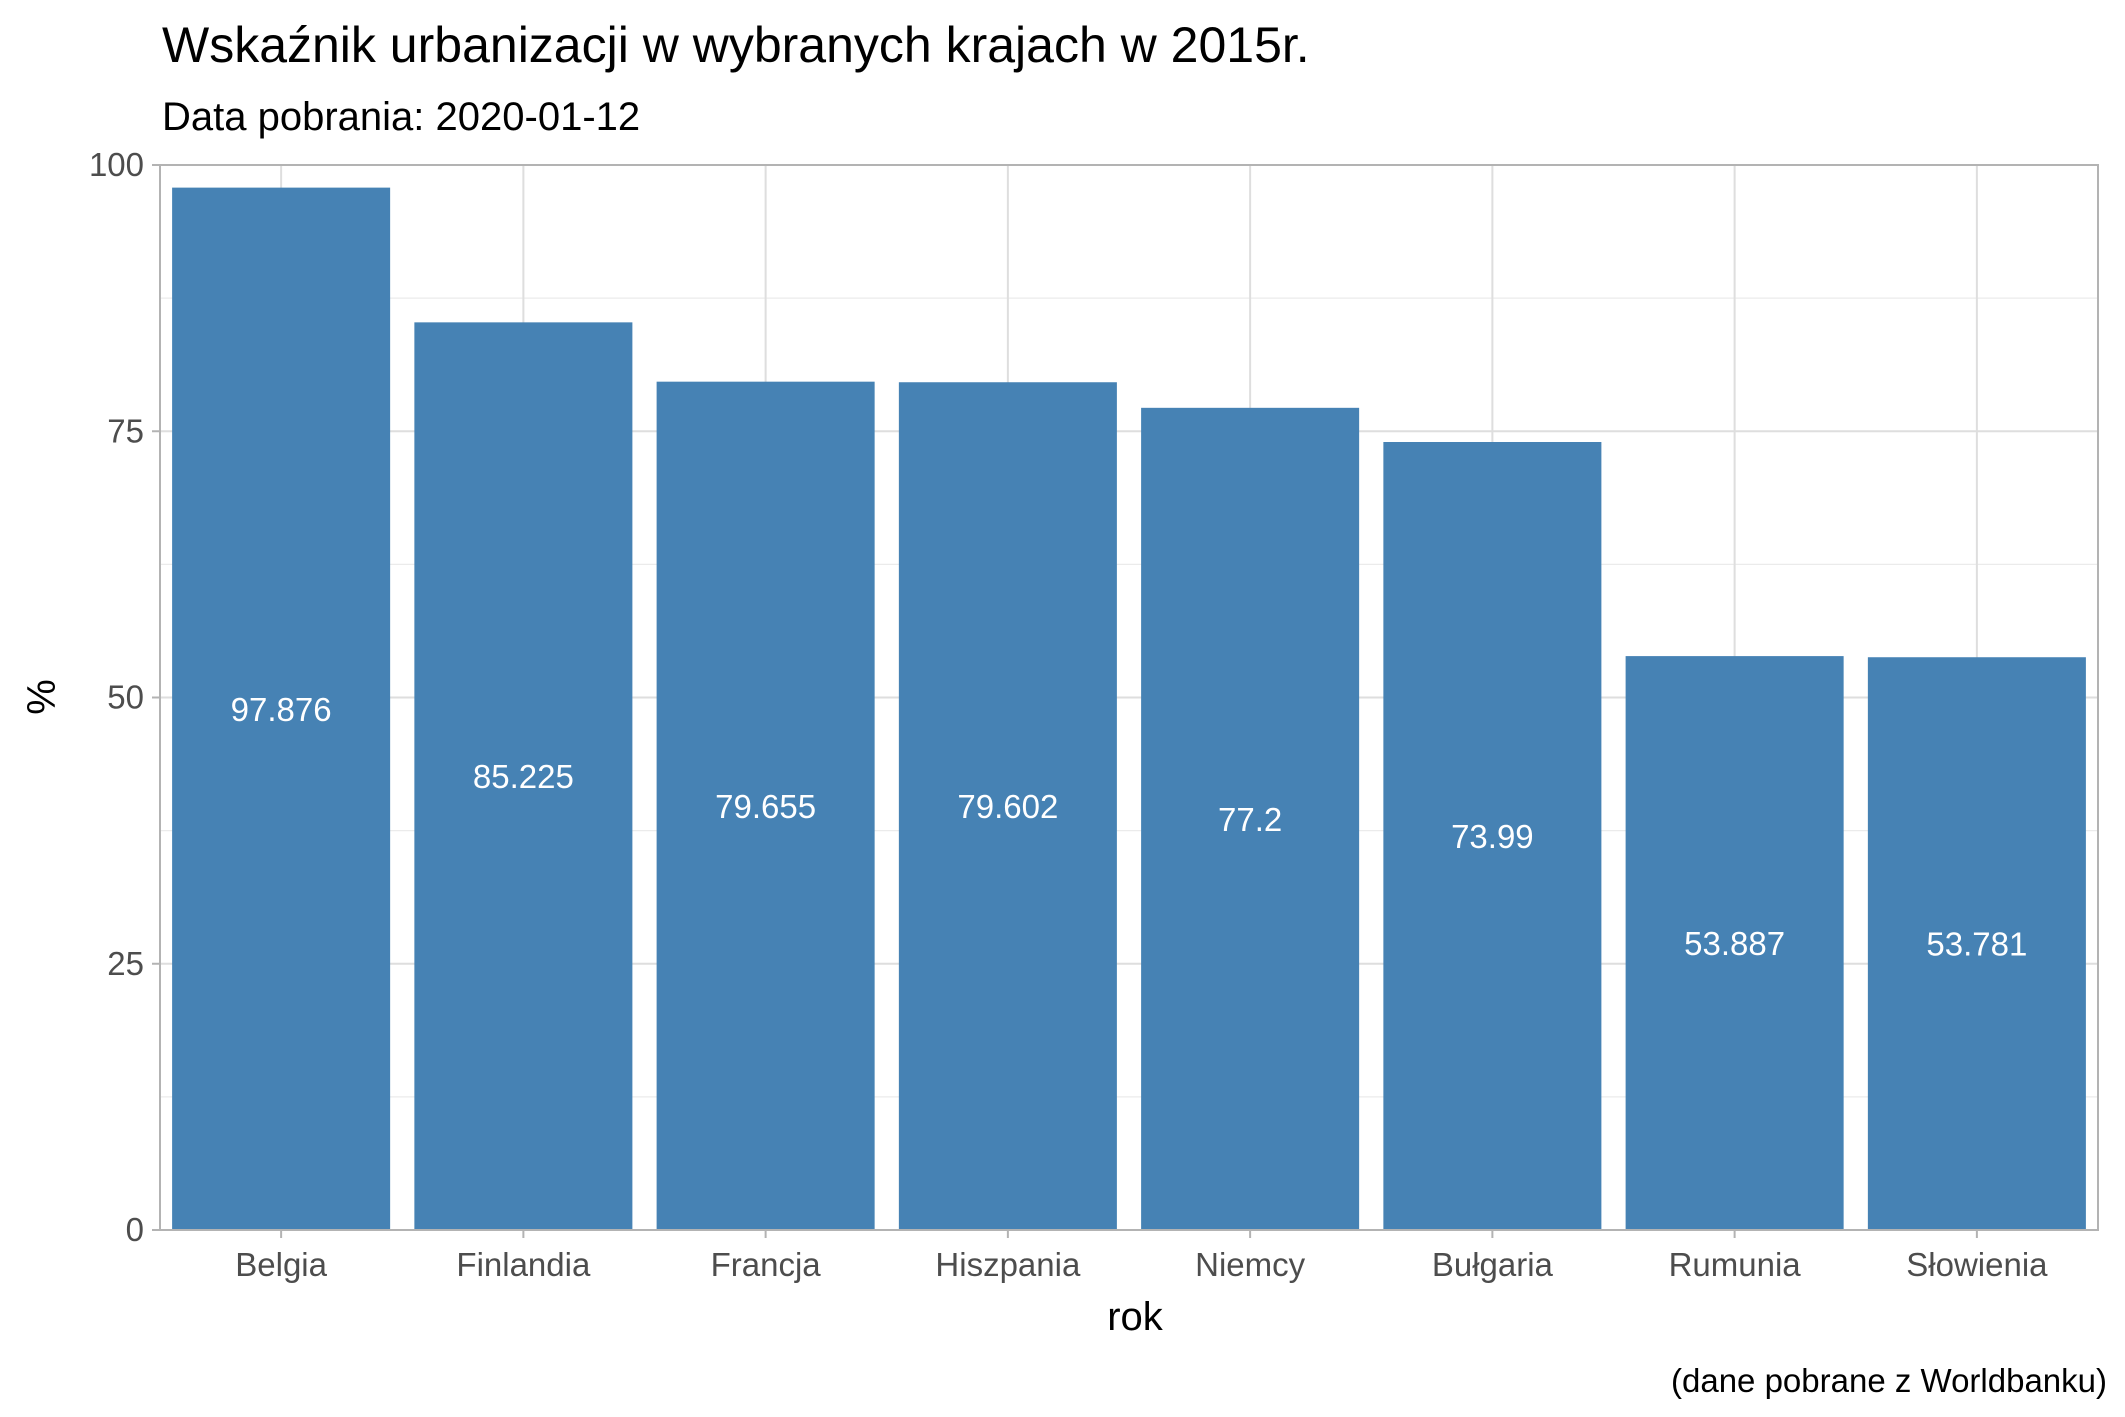  Describe the element at coordinates (401, 117) in the screenshot. I see `chart-subtitle: Data pobrania: 2020-01-12` at that location.